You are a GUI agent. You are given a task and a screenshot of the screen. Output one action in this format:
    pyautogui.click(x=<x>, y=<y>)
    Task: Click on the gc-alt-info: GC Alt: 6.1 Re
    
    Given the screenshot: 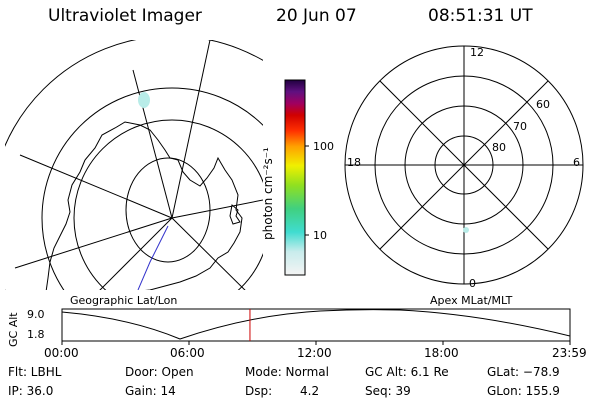 What is the action you would take?
    pyautogui.click(x=407, y=372)
    